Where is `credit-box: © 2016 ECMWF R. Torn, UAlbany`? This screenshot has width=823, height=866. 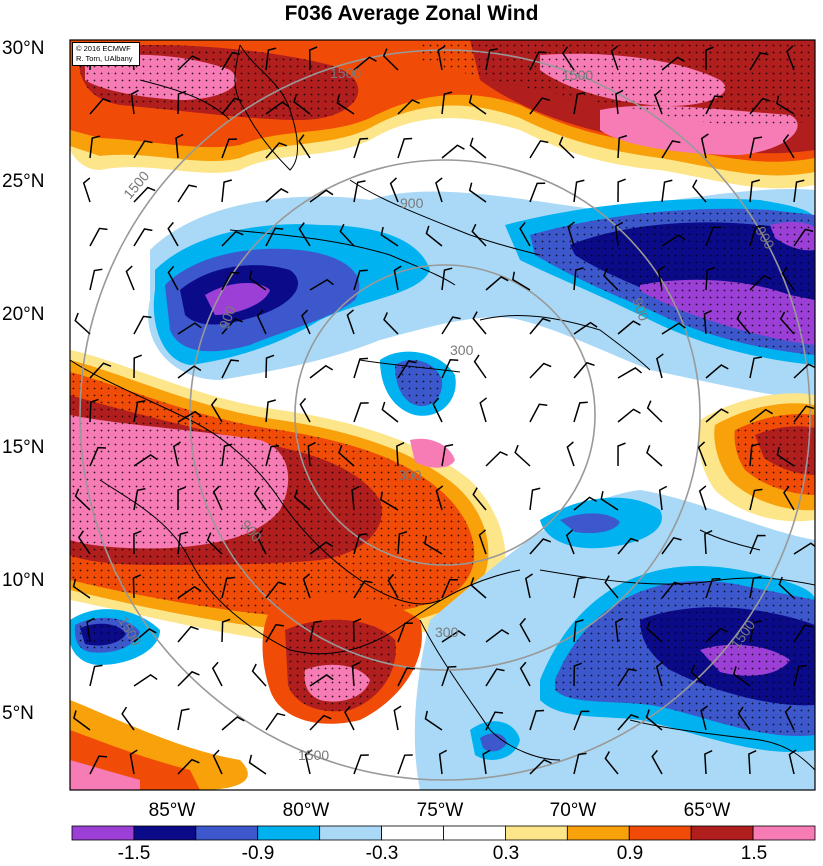
credit-box: © 2016 ECMWF R. Torn, UAlbany is located at coordinates (106, 54).